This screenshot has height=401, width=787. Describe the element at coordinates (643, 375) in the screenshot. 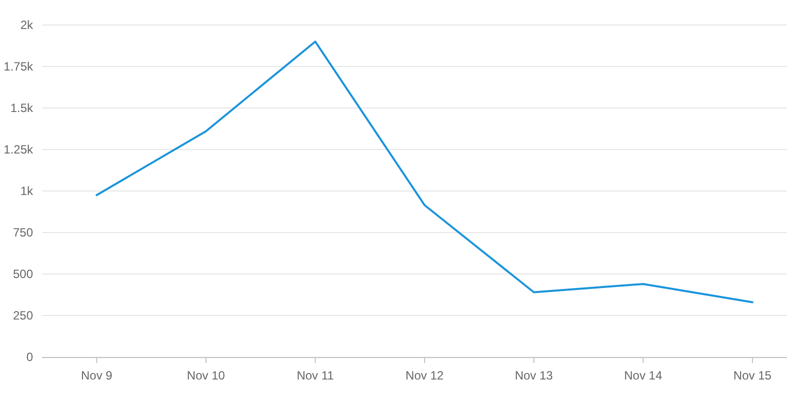

I see `x-tick-label: Nov 14` at that location.